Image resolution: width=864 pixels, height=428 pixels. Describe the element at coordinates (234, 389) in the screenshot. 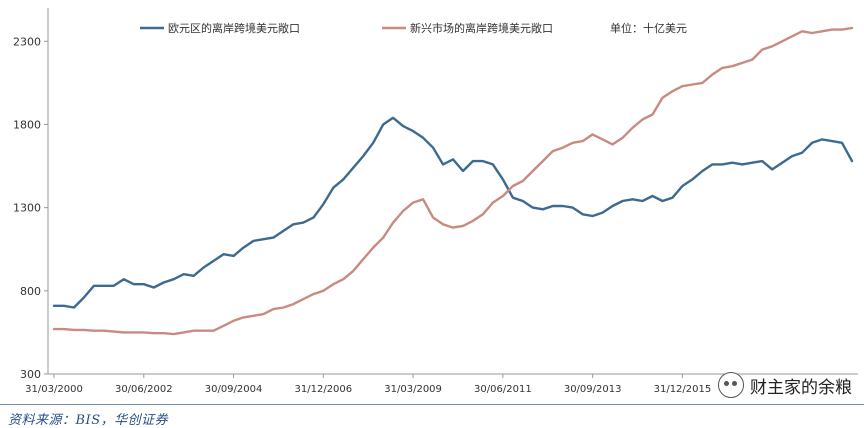

I see `x-tick-label: 30/09/2004` at that location.